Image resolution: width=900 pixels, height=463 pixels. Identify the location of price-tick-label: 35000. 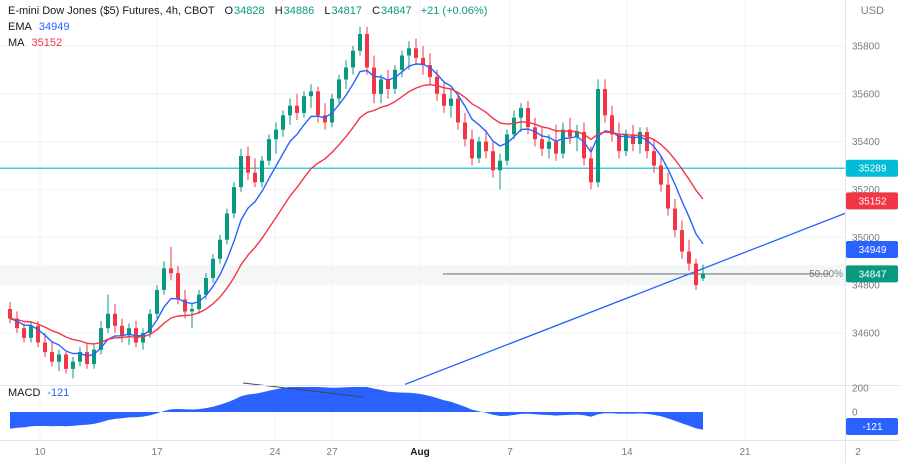
(866, 238).